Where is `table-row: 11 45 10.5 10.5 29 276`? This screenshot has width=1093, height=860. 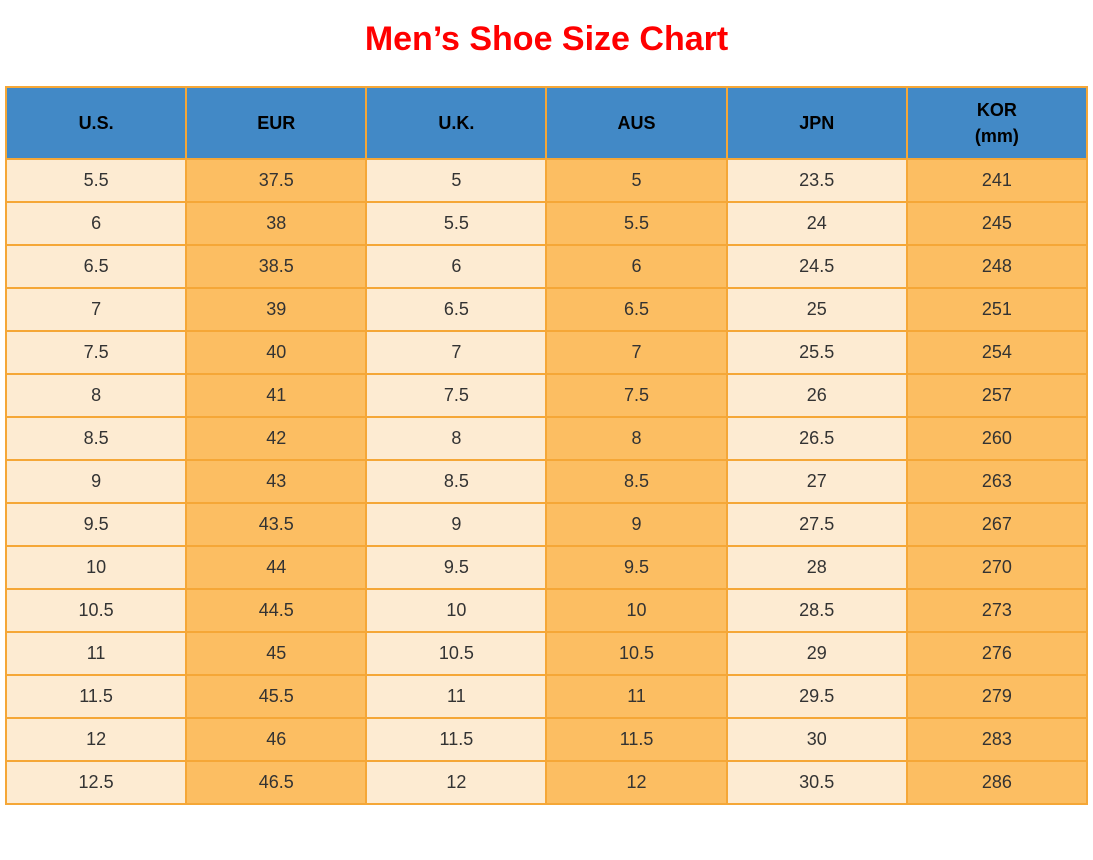 table-row: 11 45 10.5 10.5 29 276 is located at coordinates (546, 653).